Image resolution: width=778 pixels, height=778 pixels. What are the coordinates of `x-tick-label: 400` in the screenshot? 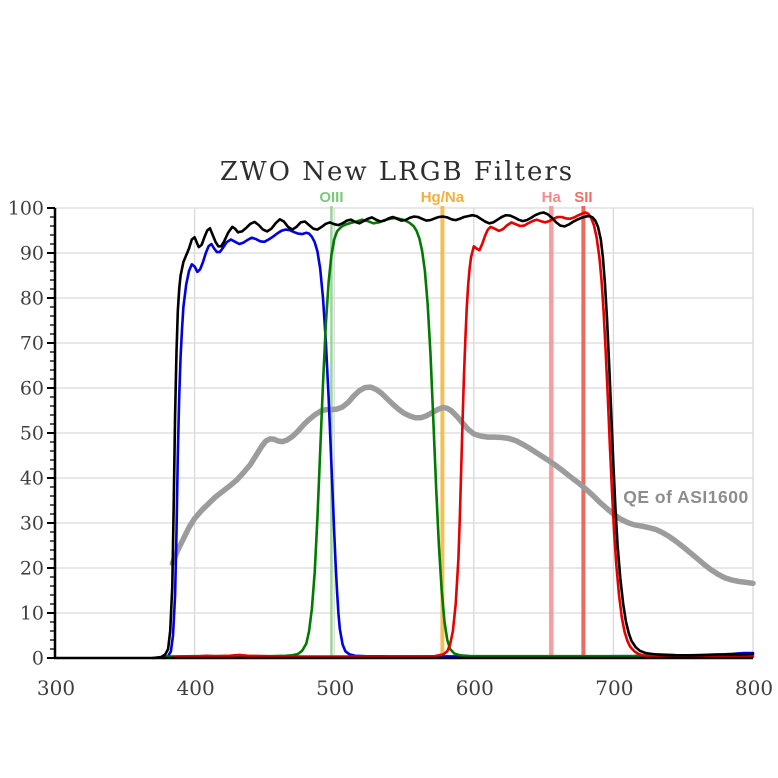 It's located at (196, 688).